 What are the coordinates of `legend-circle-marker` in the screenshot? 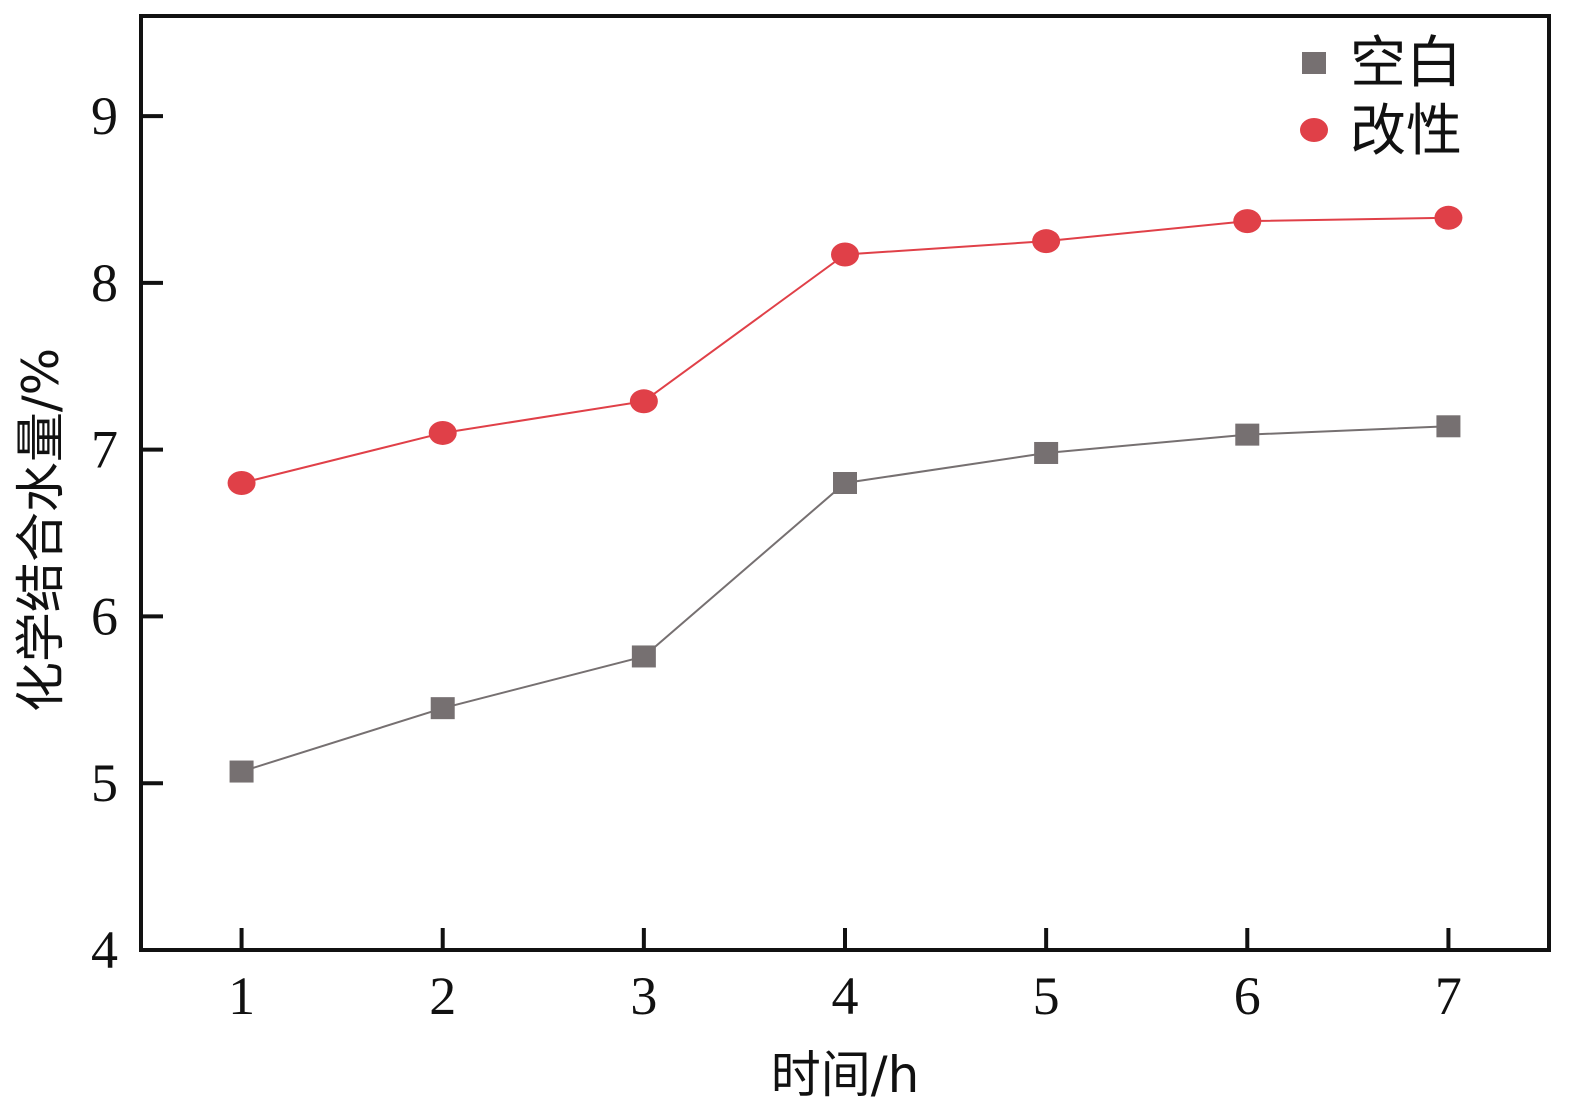 It's located at (1314, 130).